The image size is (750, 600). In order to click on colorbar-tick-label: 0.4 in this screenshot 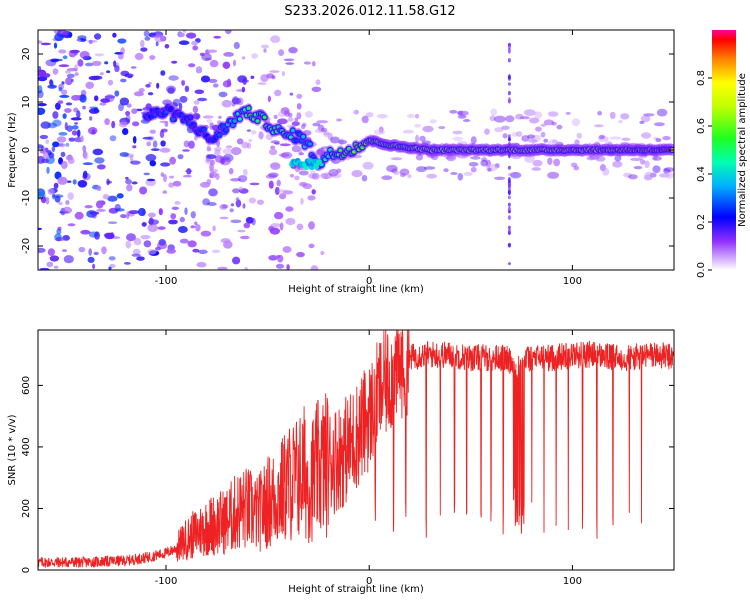, I will do `click(701, 174)`.